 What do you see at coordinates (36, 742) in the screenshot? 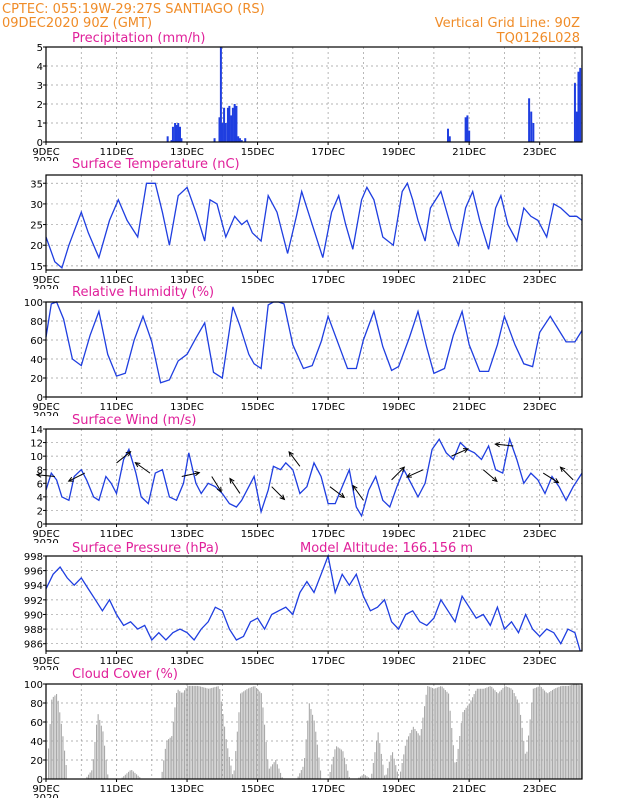
I see `y-tick-label: 40` at bounding box center [36, 742].